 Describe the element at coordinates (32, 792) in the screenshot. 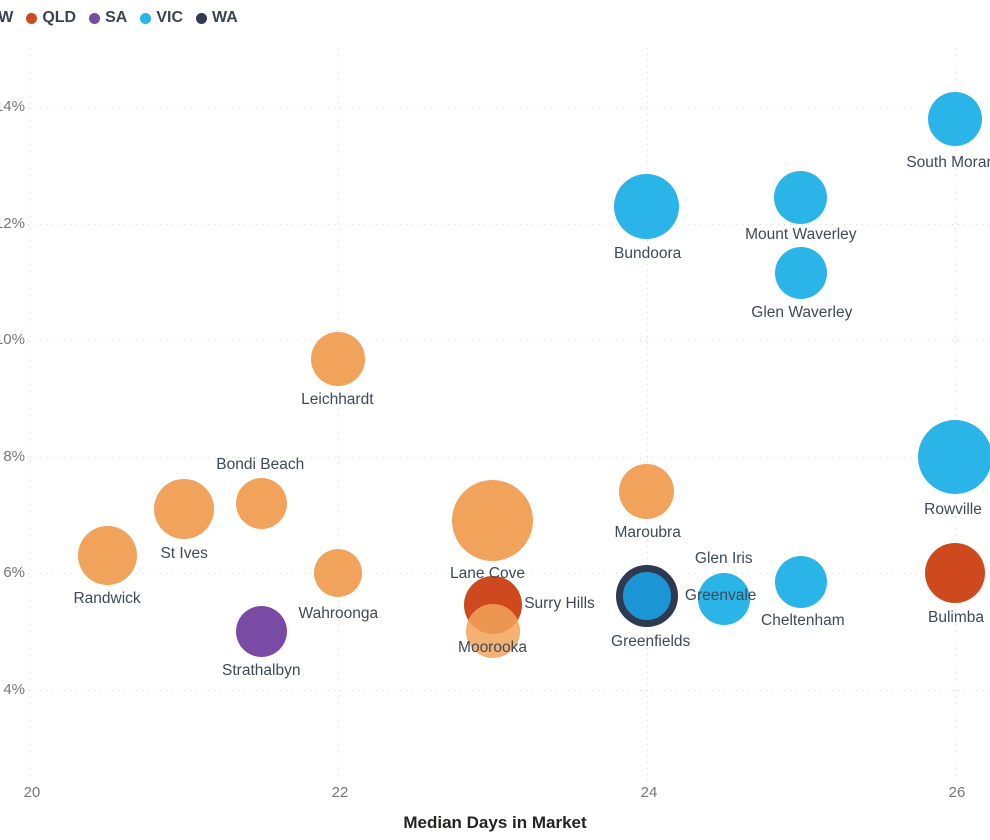

I see `x-tick-label-20: 20` at that location.